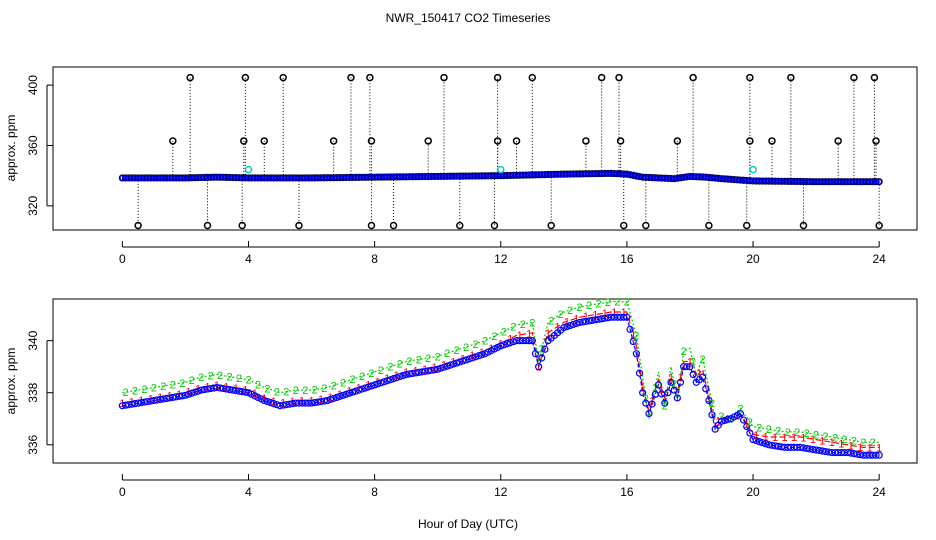 This screenshot has height=540, width=936. Describe the element at coordinates (11, 381) in the screenshot. I see `bottom-y-axis-label: approx. ppm` at that location.